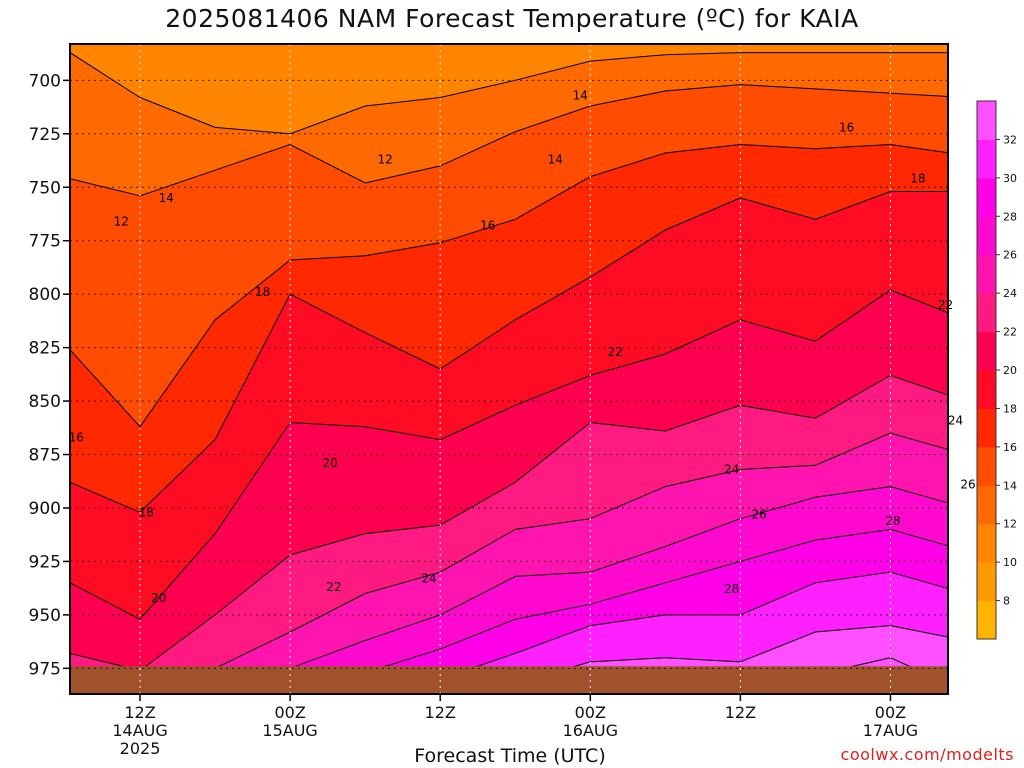  What do you see at coordinates (140, 748) in the screenshot?
I see `x-tick-label: 2025` at bounding box center [140, 748].